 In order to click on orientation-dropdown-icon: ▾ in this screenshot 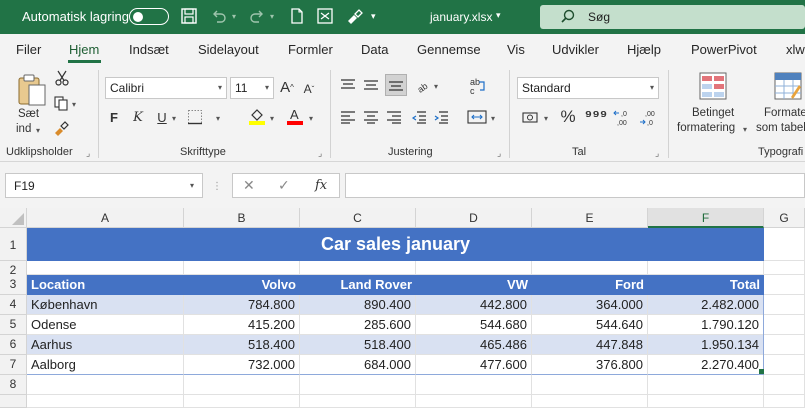, I will do `click(436, 86)`.